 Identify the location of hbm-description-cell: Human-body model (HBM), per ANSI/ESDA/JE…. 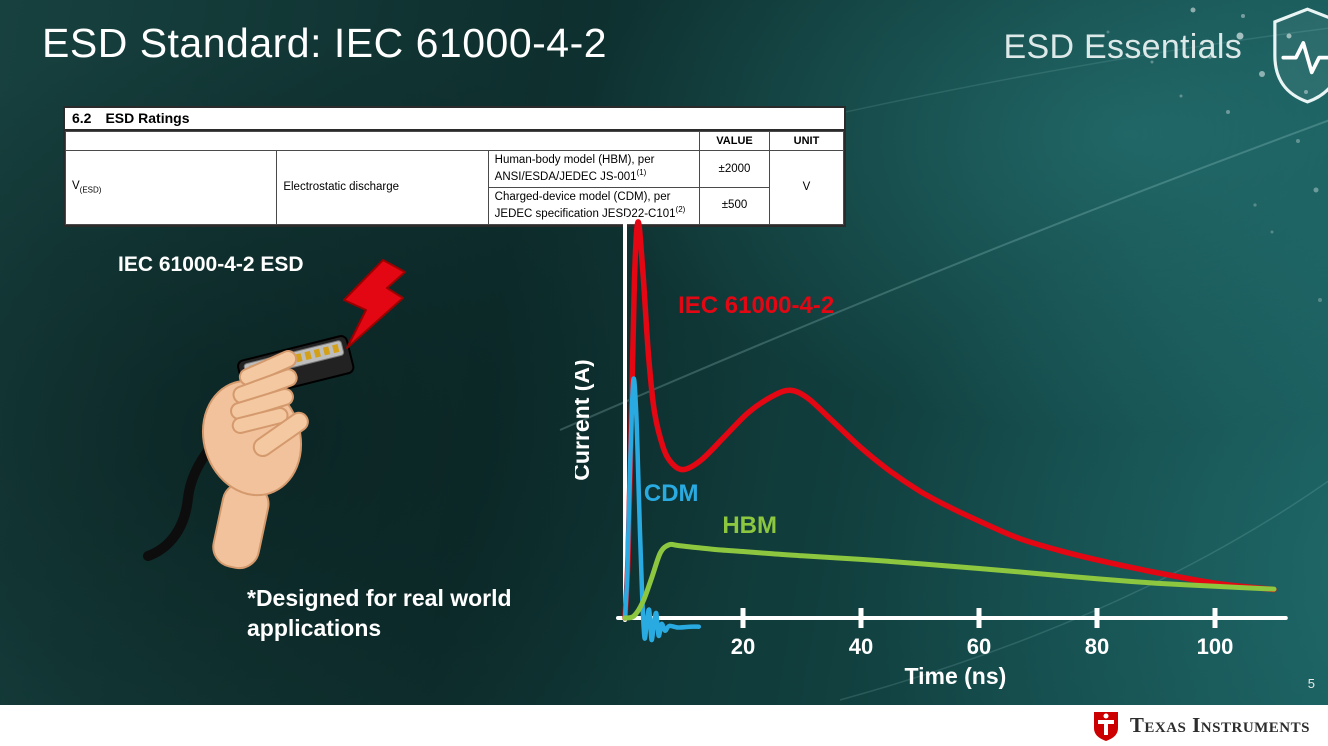
(594, 169).